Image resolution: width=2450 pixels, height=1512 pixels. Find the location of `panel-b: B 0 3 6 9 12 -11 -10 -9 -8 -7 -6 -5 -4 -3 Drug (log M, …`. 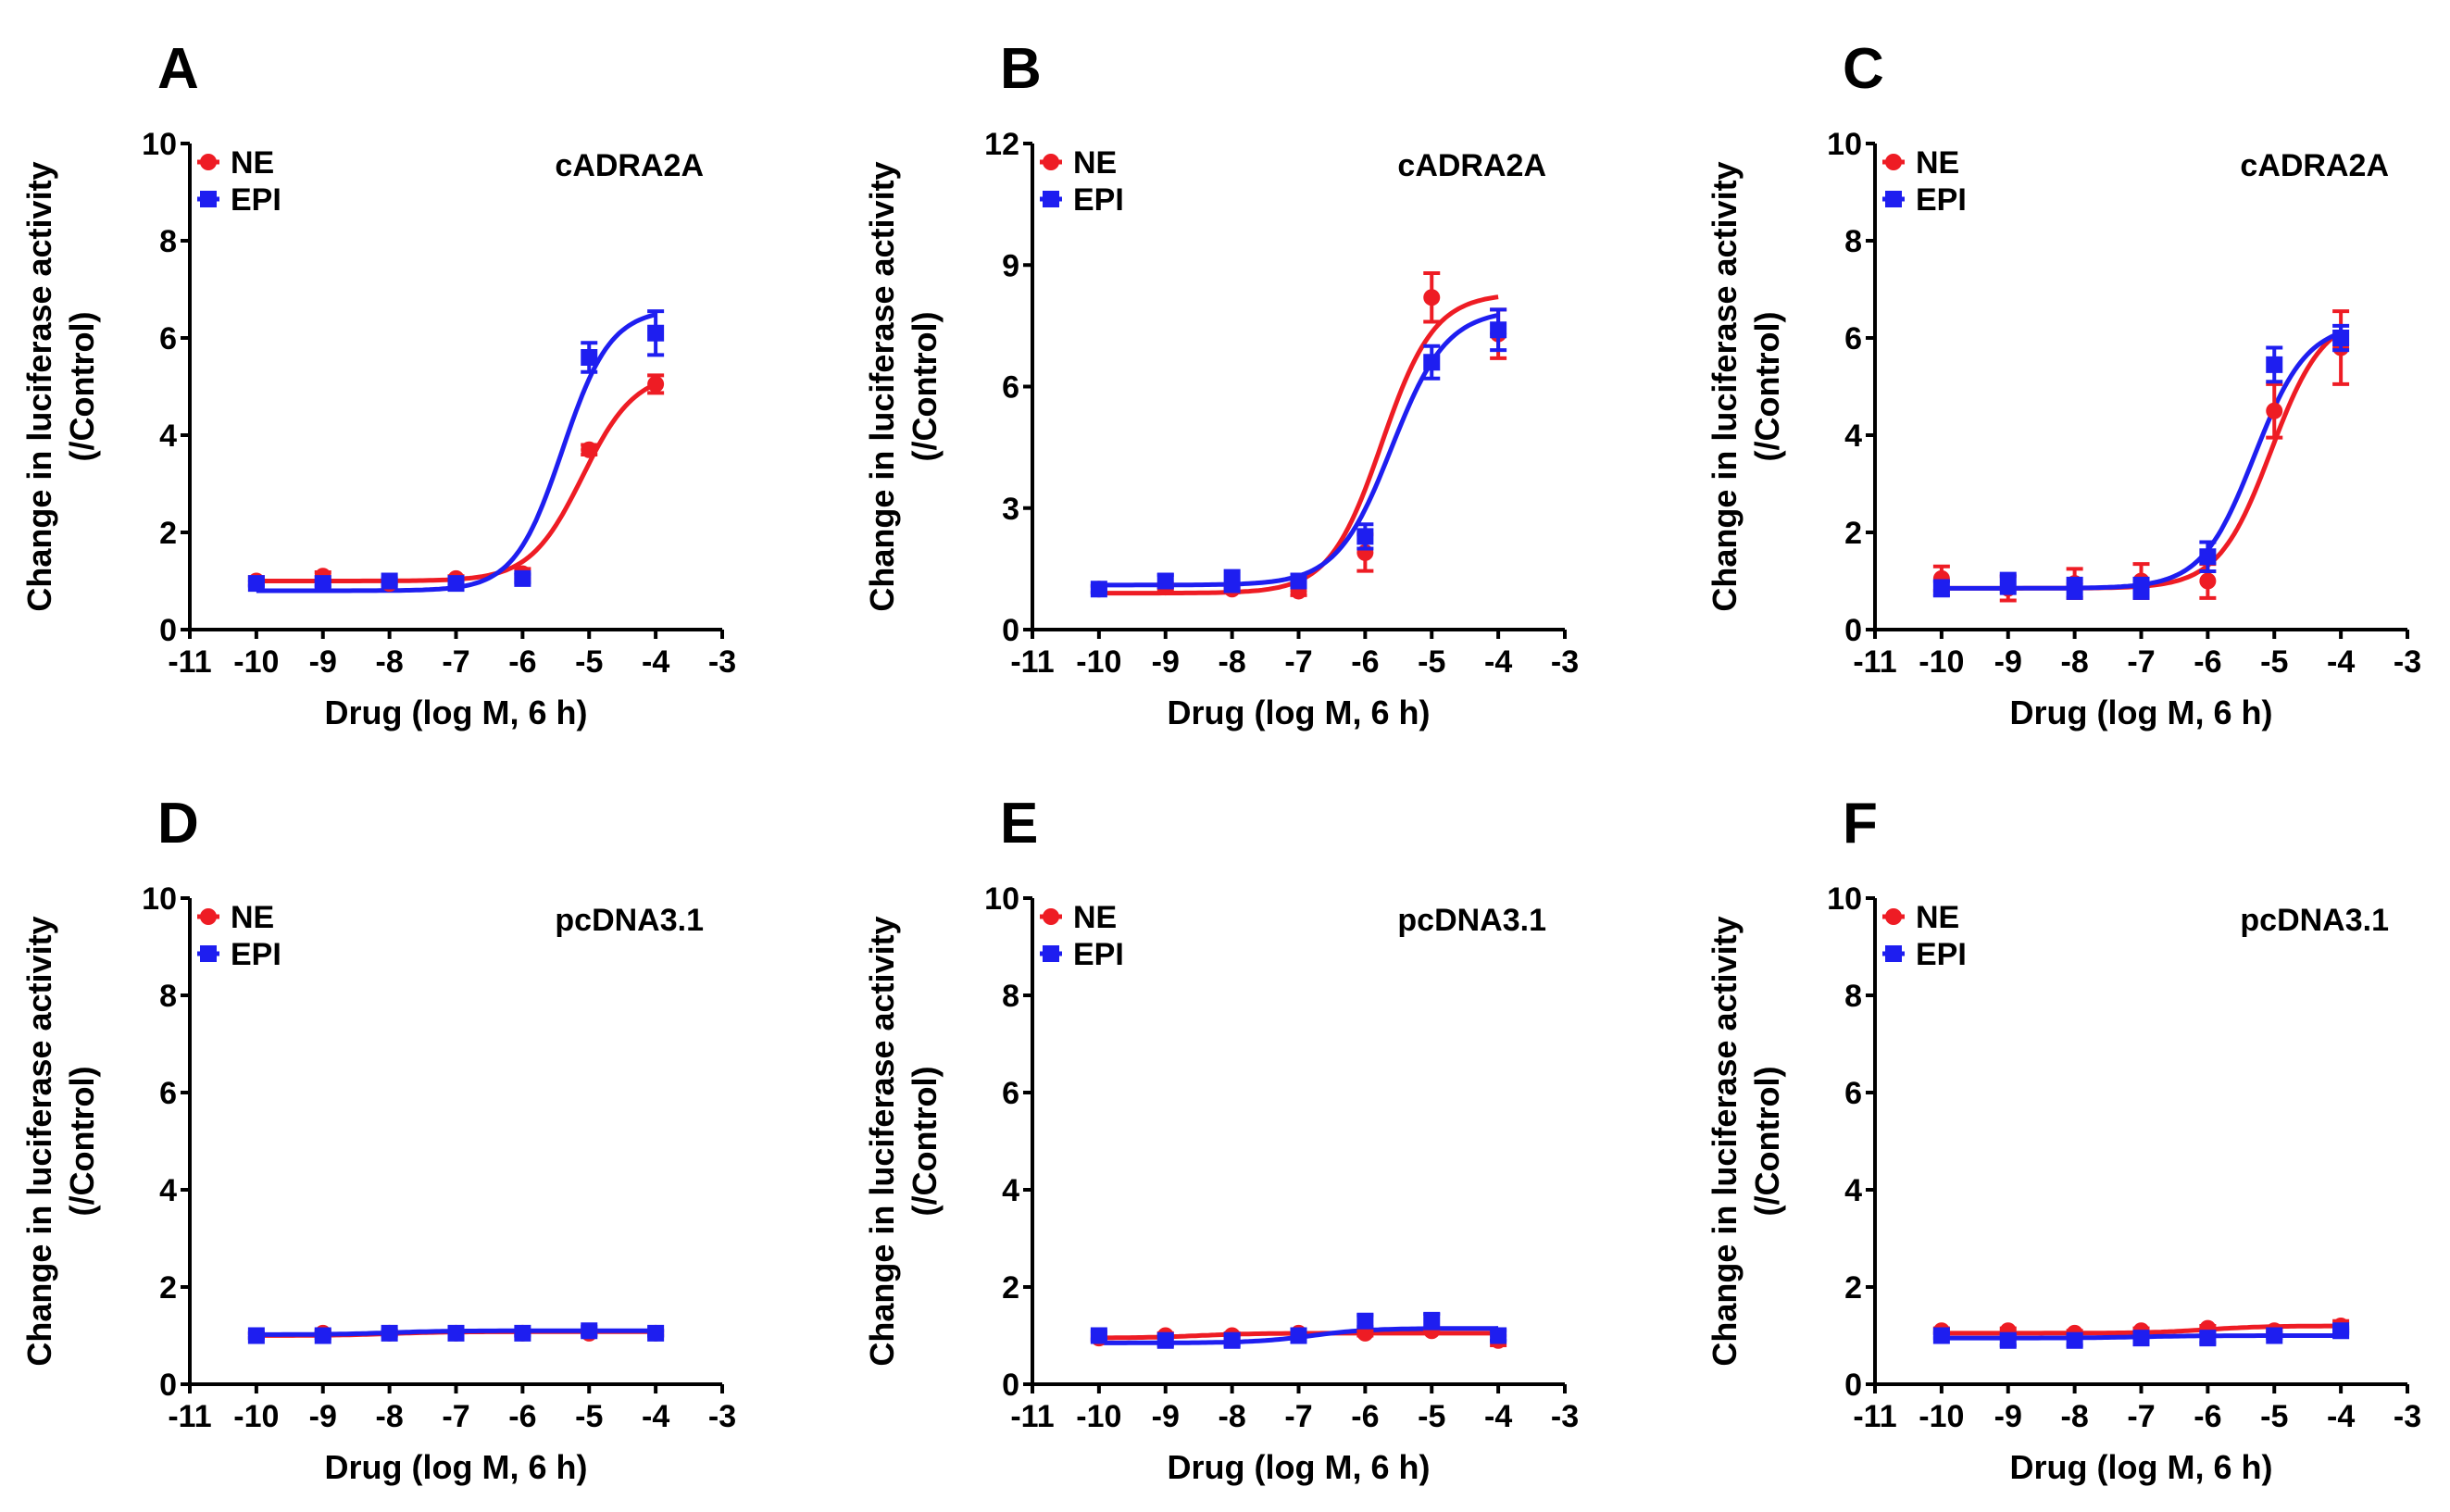

panel-b: B 0 3 6 9 12 -11 -10 -9 -8 -7 -6 -5 -4 -3 Drug (log M, … is located at coordinates (1221, 384).